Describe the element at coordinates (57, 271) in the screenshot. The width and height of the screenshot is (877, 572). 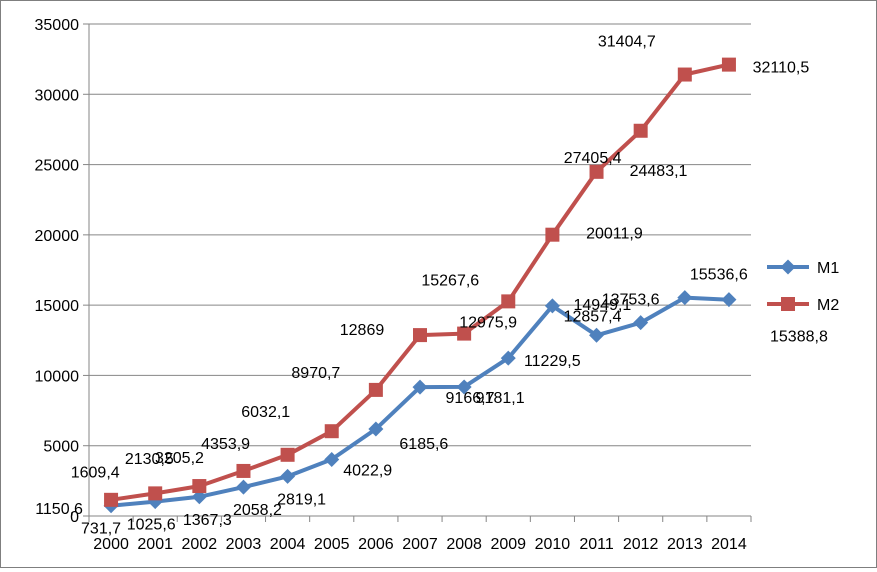
I see `y-tick-labels: 0 5000 10000 15000 20000 25000 30000 35000` at that location.